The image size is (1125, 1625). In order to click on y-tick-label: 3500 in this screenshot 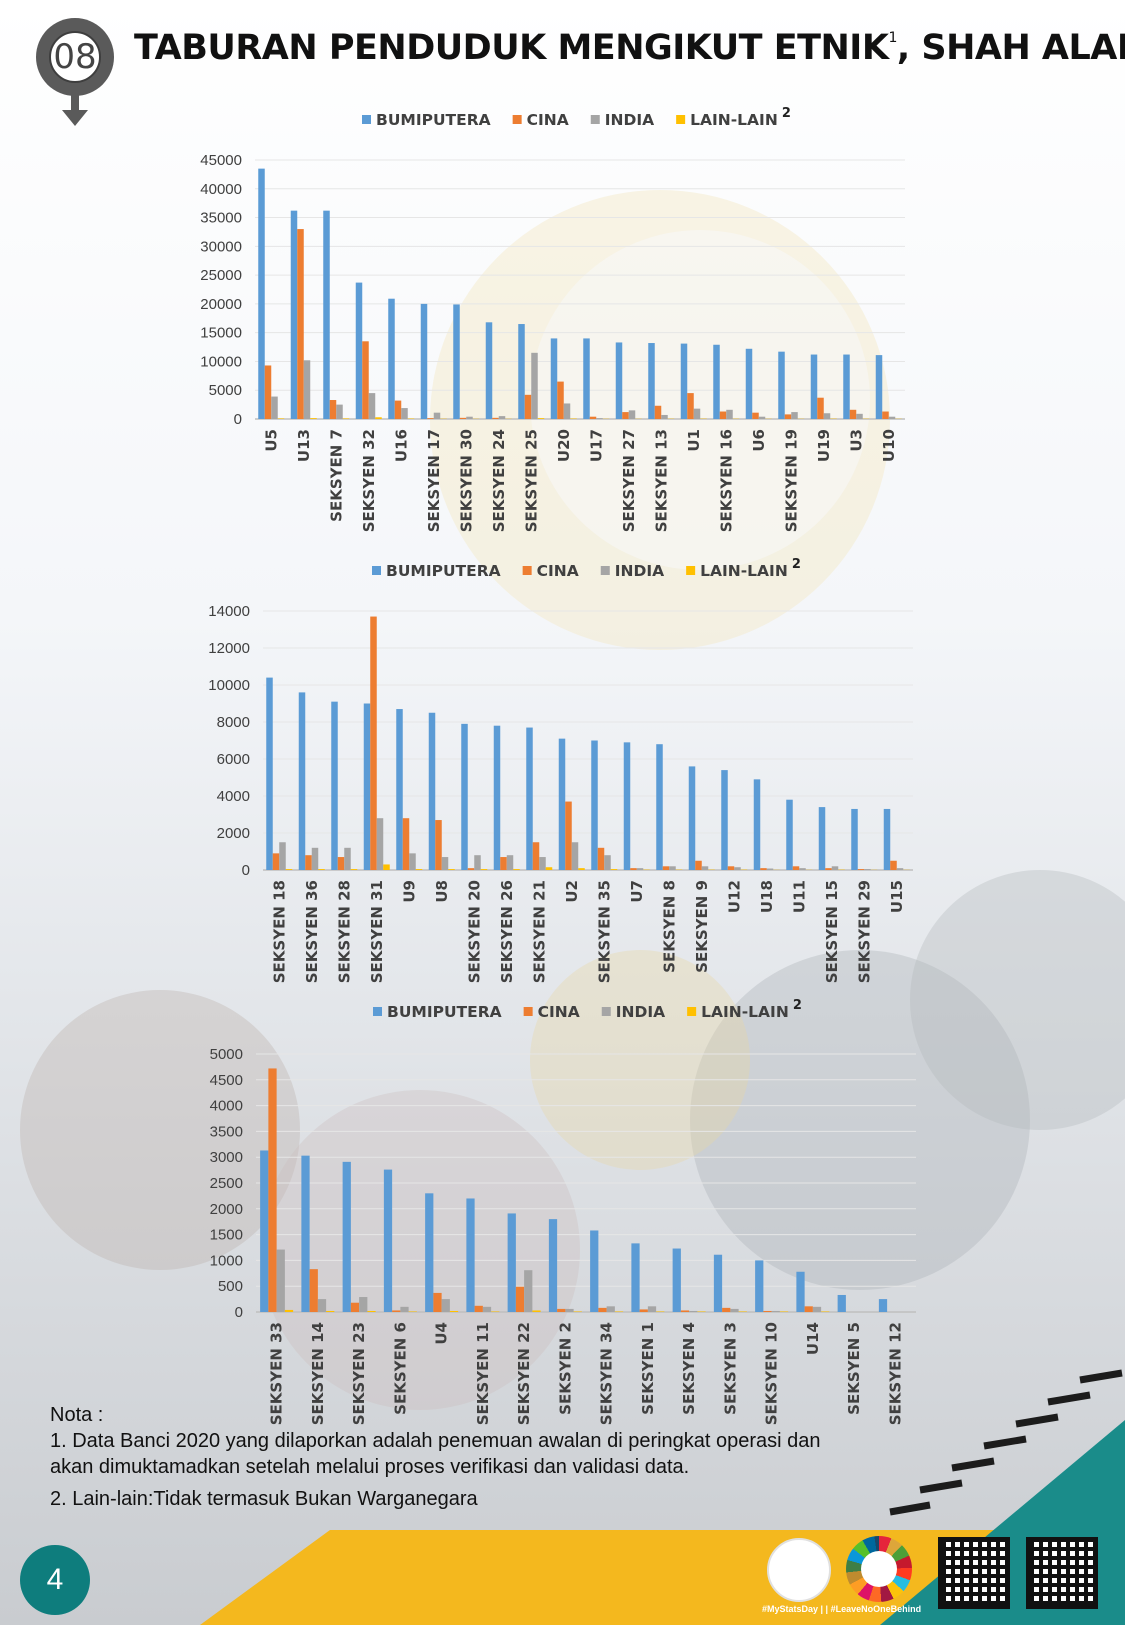, I will do `click(226, 1131)`.